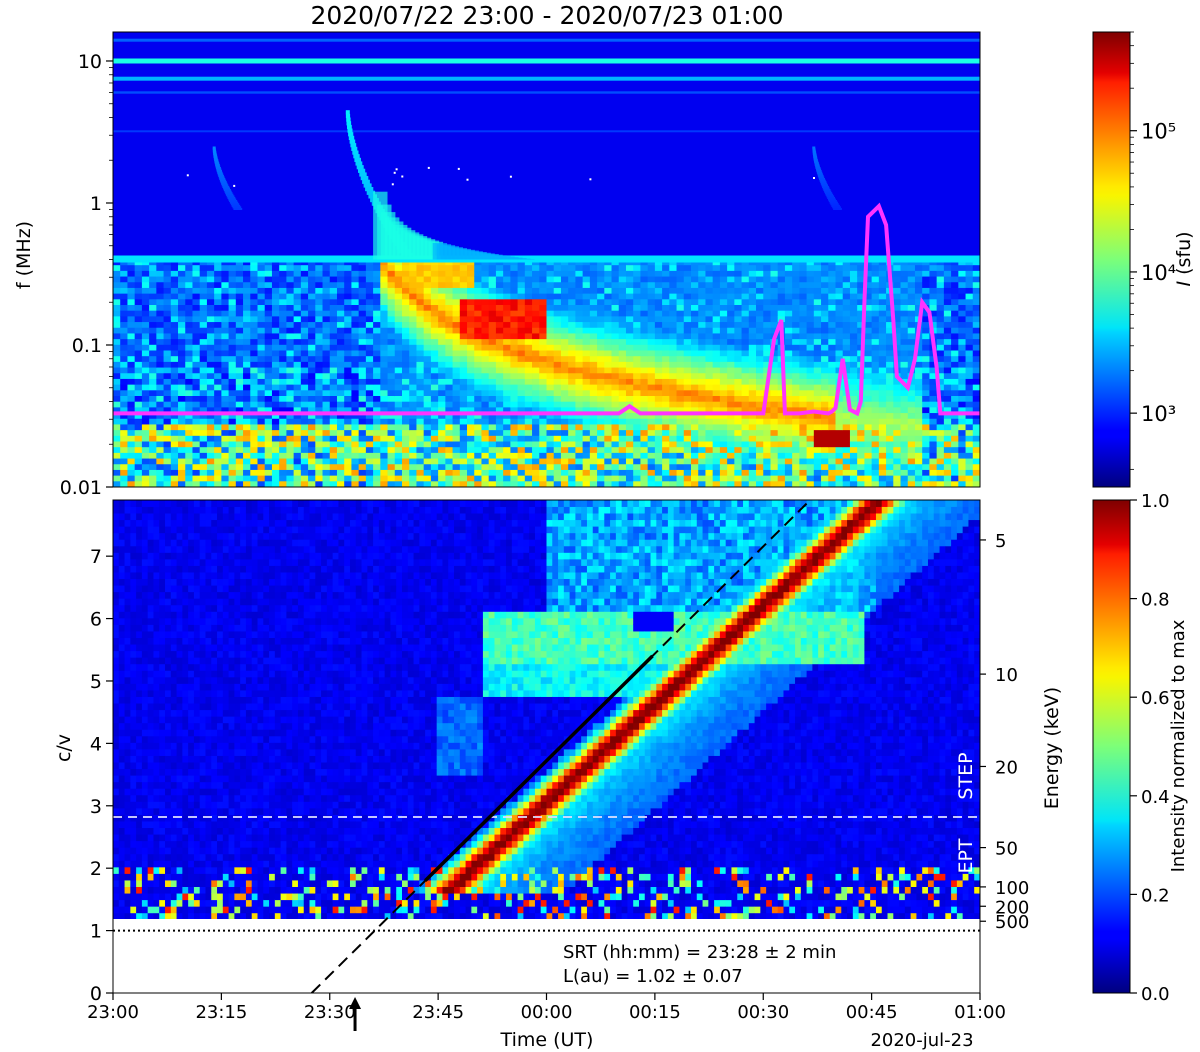 The width and height of the screenshot is (1200, 1052). I want to click on electron-colorbar-tick-label: 0.2, so click(1155, 895).